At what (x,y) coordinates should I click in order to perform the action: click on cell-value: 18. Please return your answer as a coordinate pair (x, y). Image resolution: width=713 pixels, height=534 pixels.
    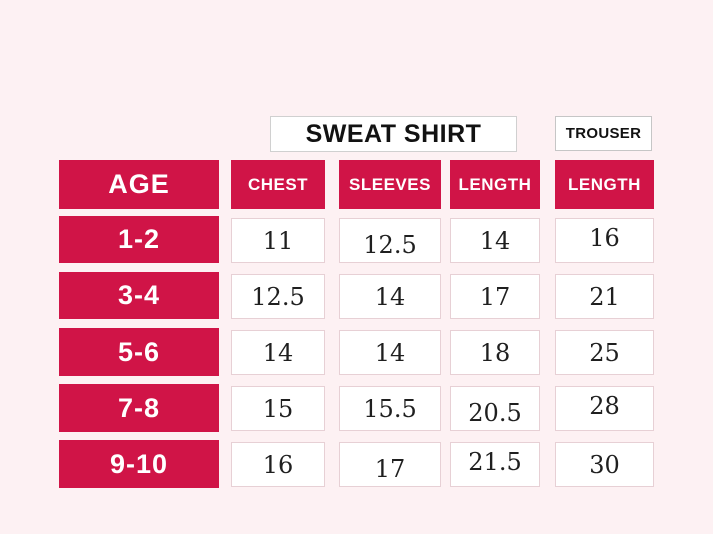
    Looking at the image, I should click on (495, 352).